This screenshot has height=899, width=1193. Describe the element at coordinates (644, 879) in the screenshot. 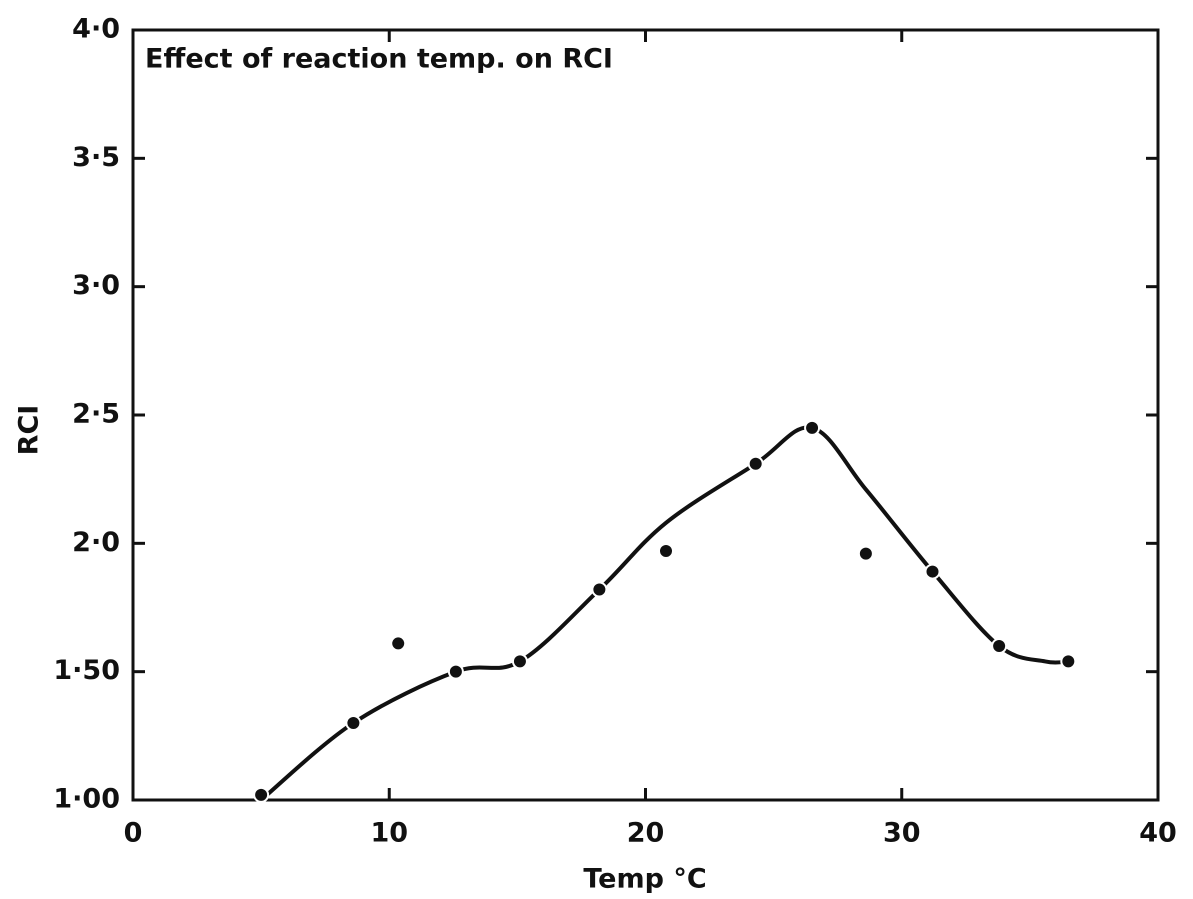

I see `x-axis-label: Temp °C` at that location.